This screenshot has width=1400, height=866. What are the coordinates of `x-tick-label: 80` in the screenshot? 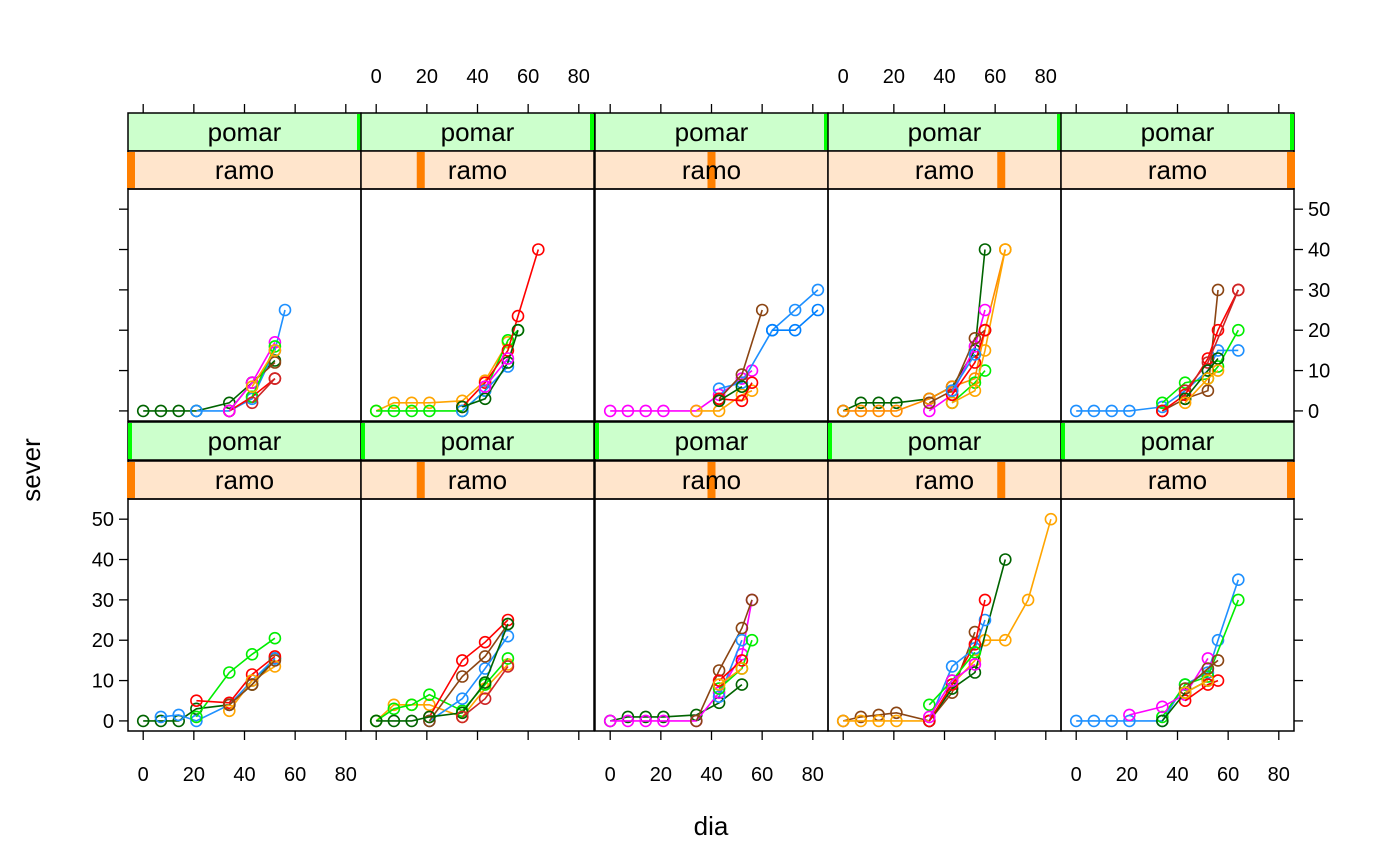 It's located at (346, 775).